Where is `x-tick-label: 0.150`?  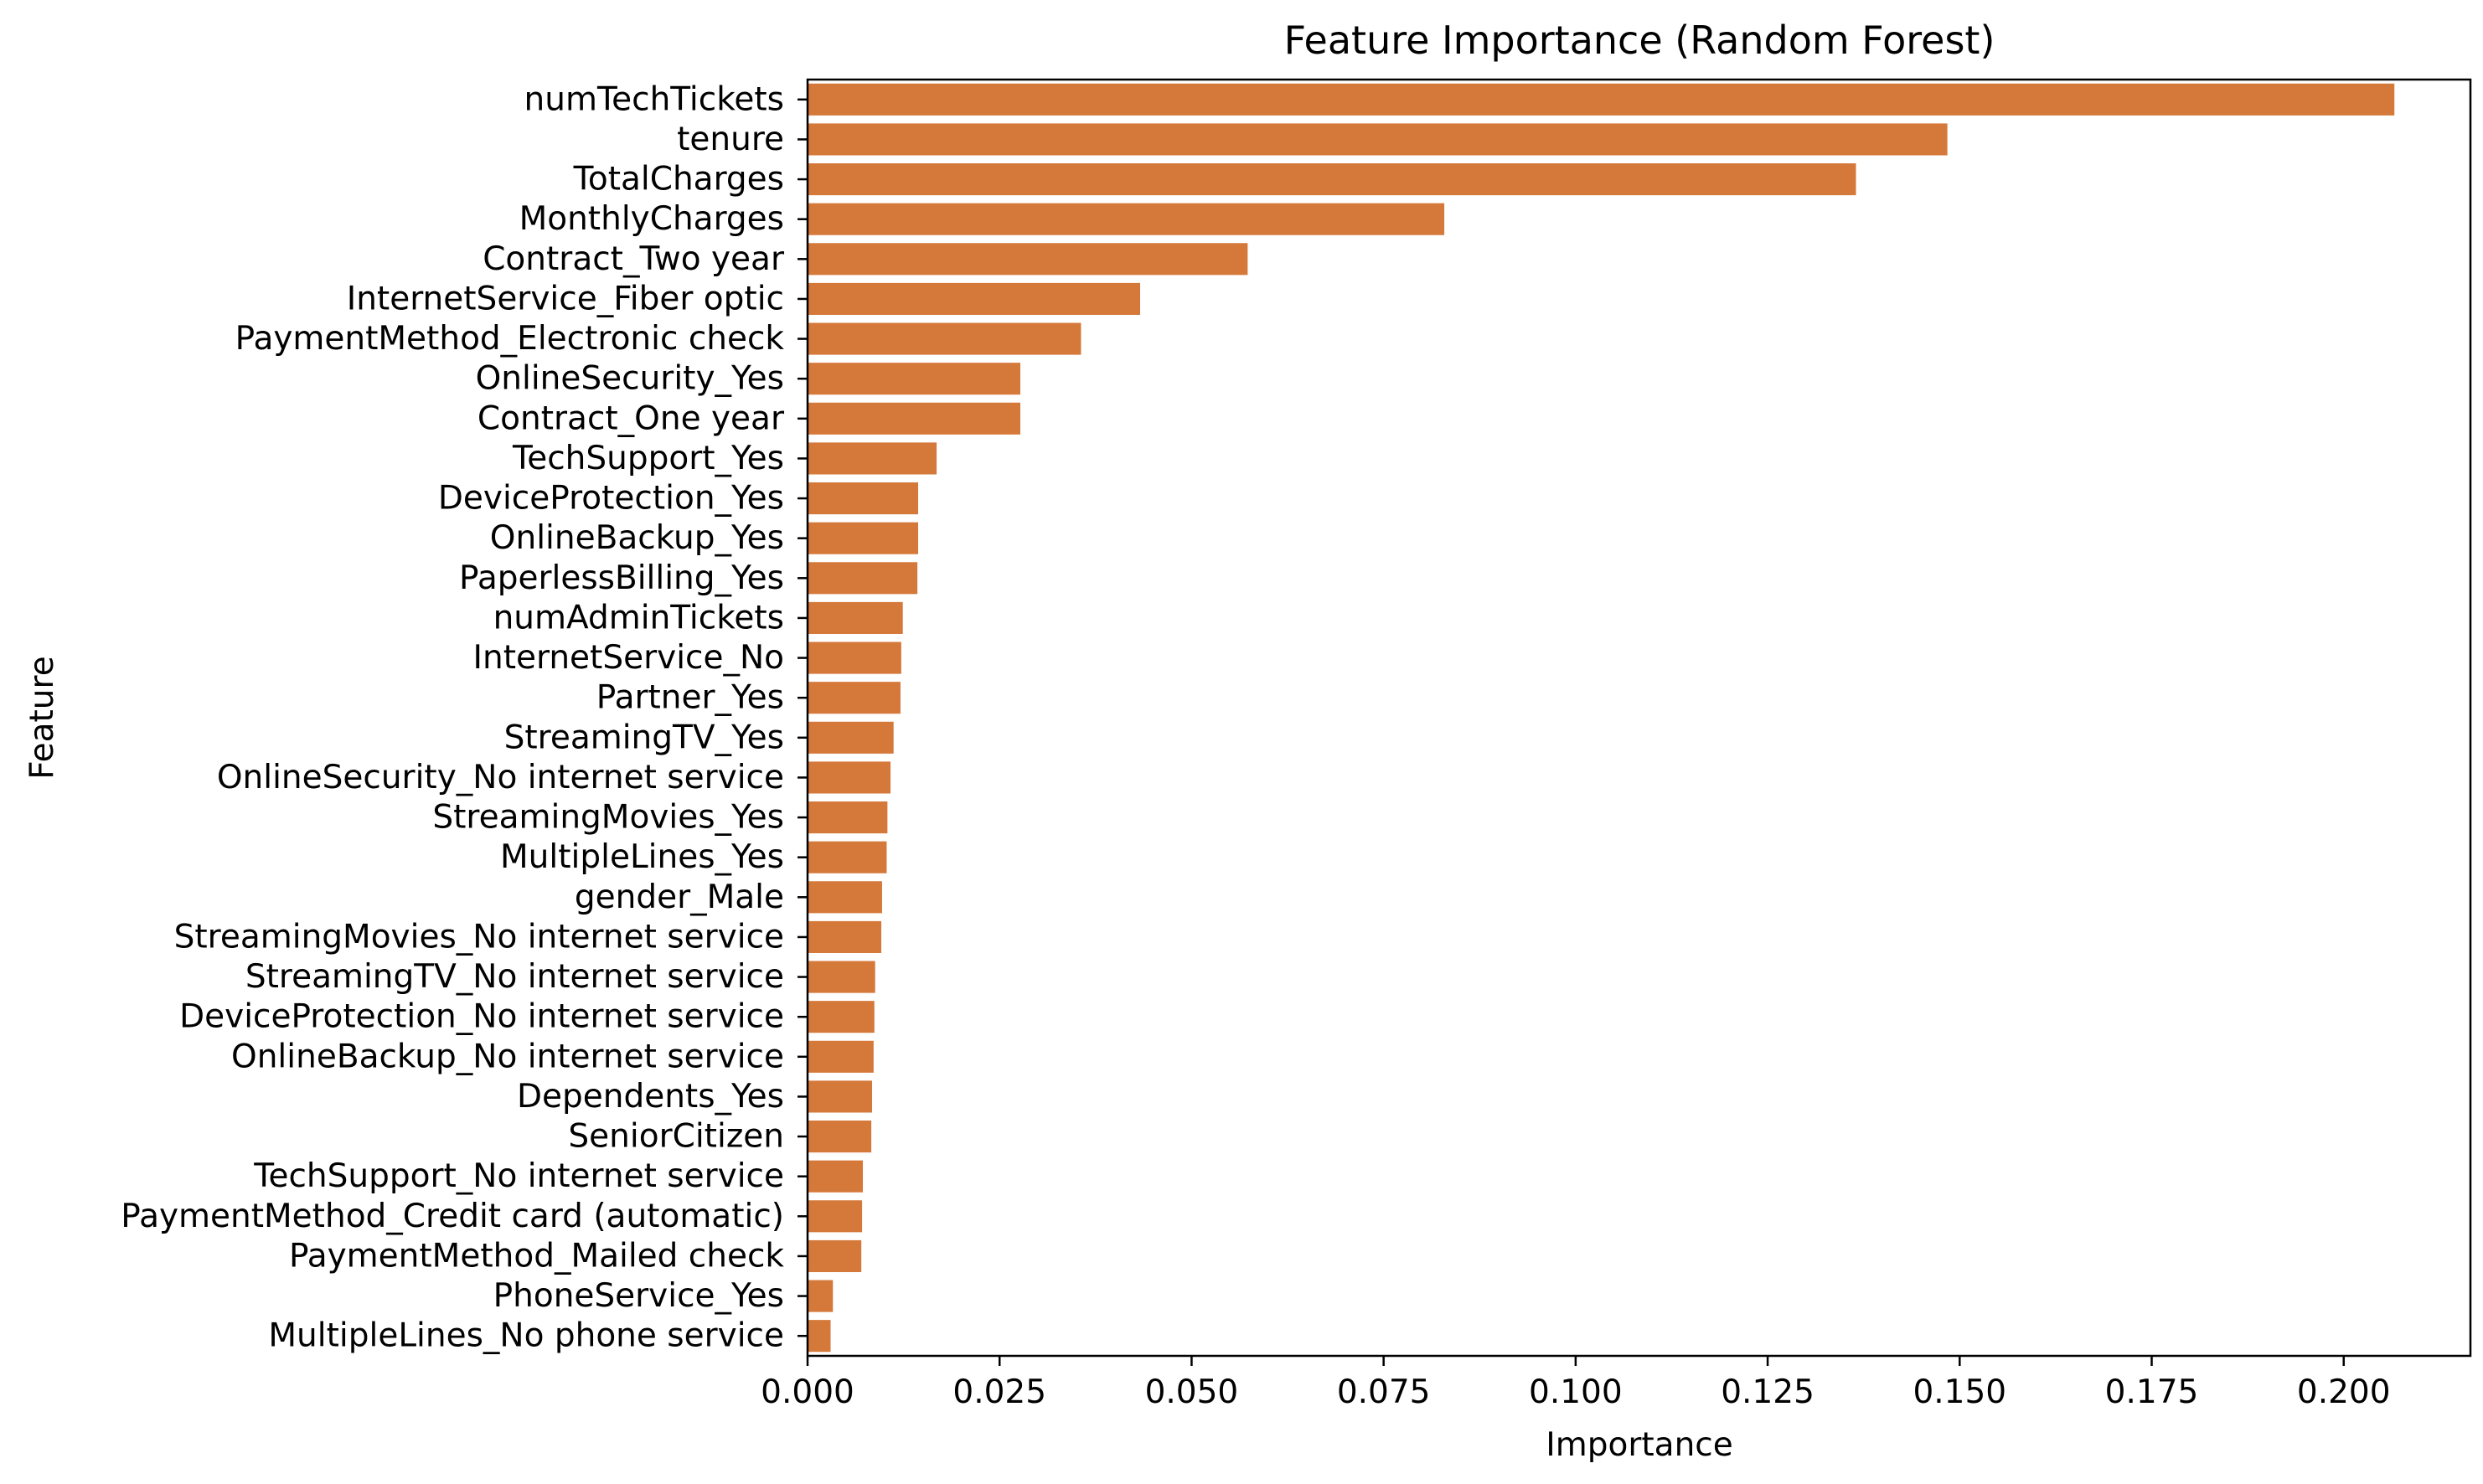 x-tick-label: 0.150 is located at coordinates (1960, 1392).